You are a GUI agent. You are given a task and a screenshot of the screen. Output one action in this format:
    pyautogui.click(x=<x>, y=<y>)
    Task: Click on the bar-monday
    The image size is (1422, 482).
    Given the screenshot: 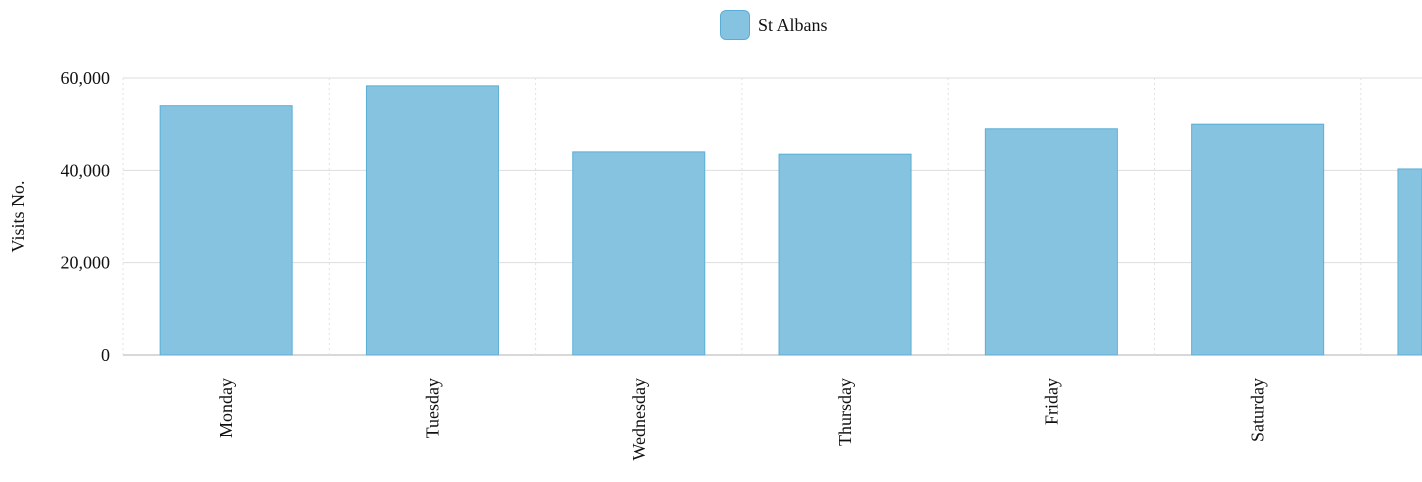 What is the action you would take?
    pyautogui.click(x=226, y=230)
    